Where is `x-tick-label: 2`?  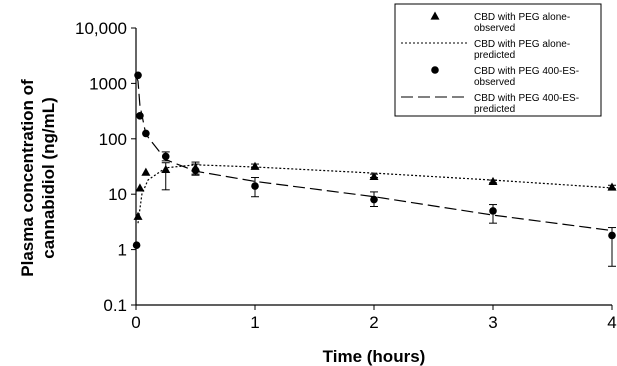
x-tick-label: 2 is located at coordinates (373, 322).